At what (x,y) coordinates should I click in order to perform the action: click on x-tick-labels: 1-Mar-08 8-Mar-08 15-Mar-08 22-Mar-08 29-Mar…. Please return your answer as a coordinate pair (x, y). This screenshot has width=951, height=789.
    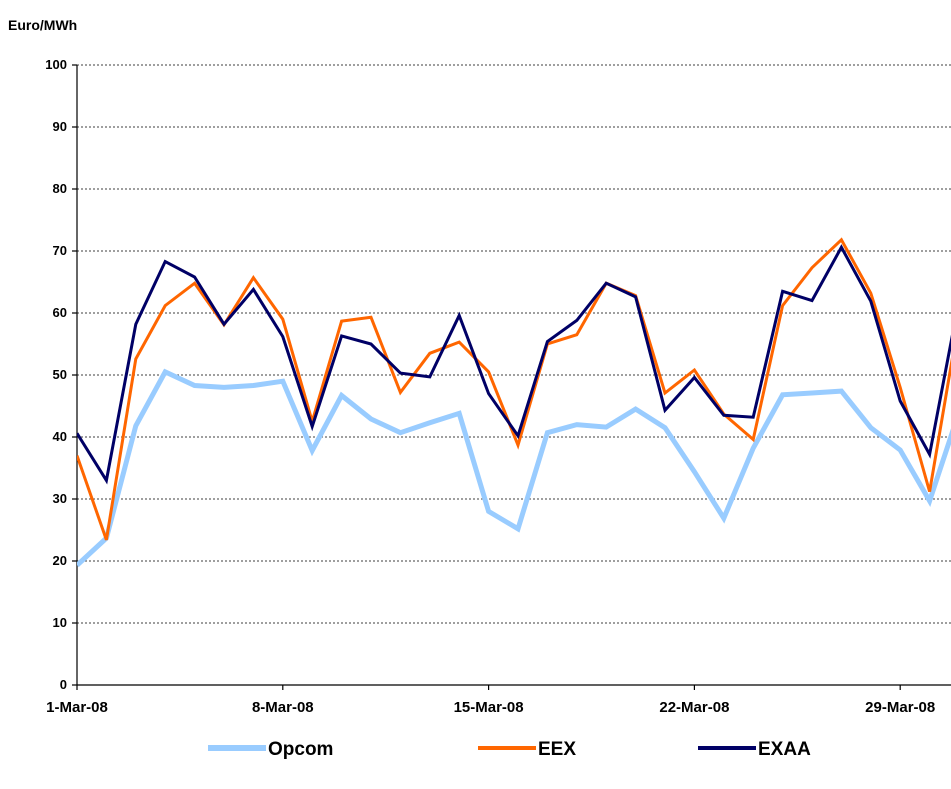
    Looking at the image, I should click on (490, 707).